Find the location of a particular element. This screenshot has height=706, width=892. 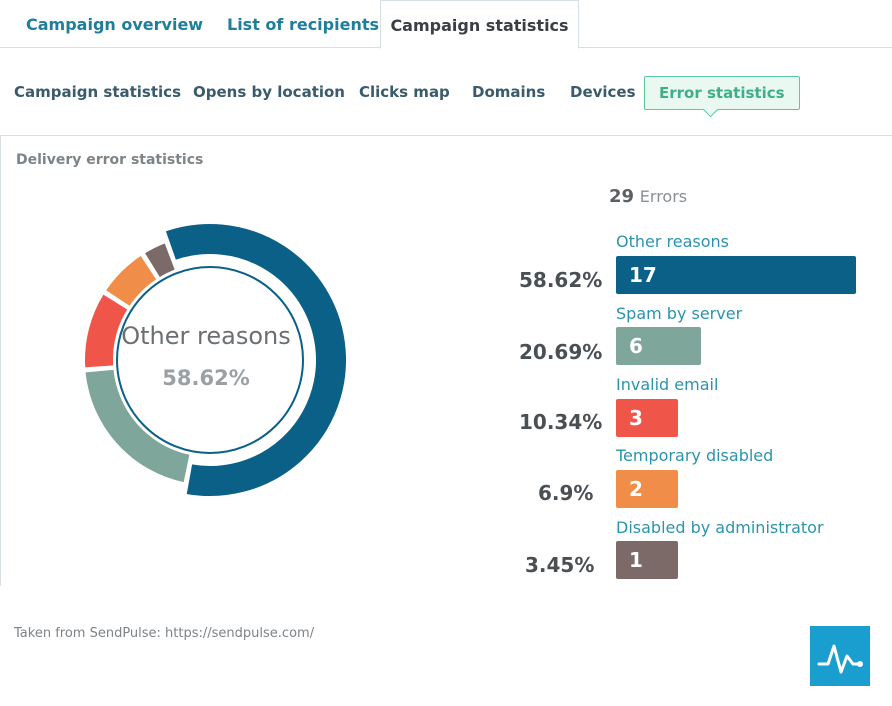

panel-border is located at coordinates (0, 361).